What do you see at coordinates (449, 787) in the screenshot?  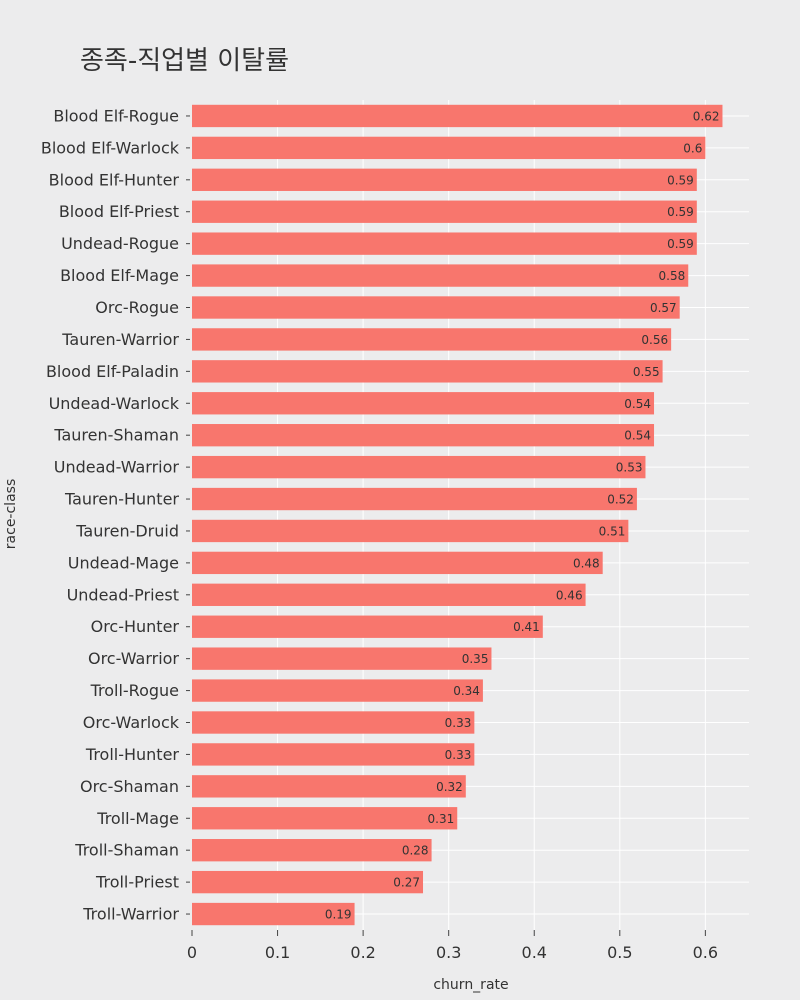 I see `bar-value-label: 0.32` at bounding box center [449, 787].